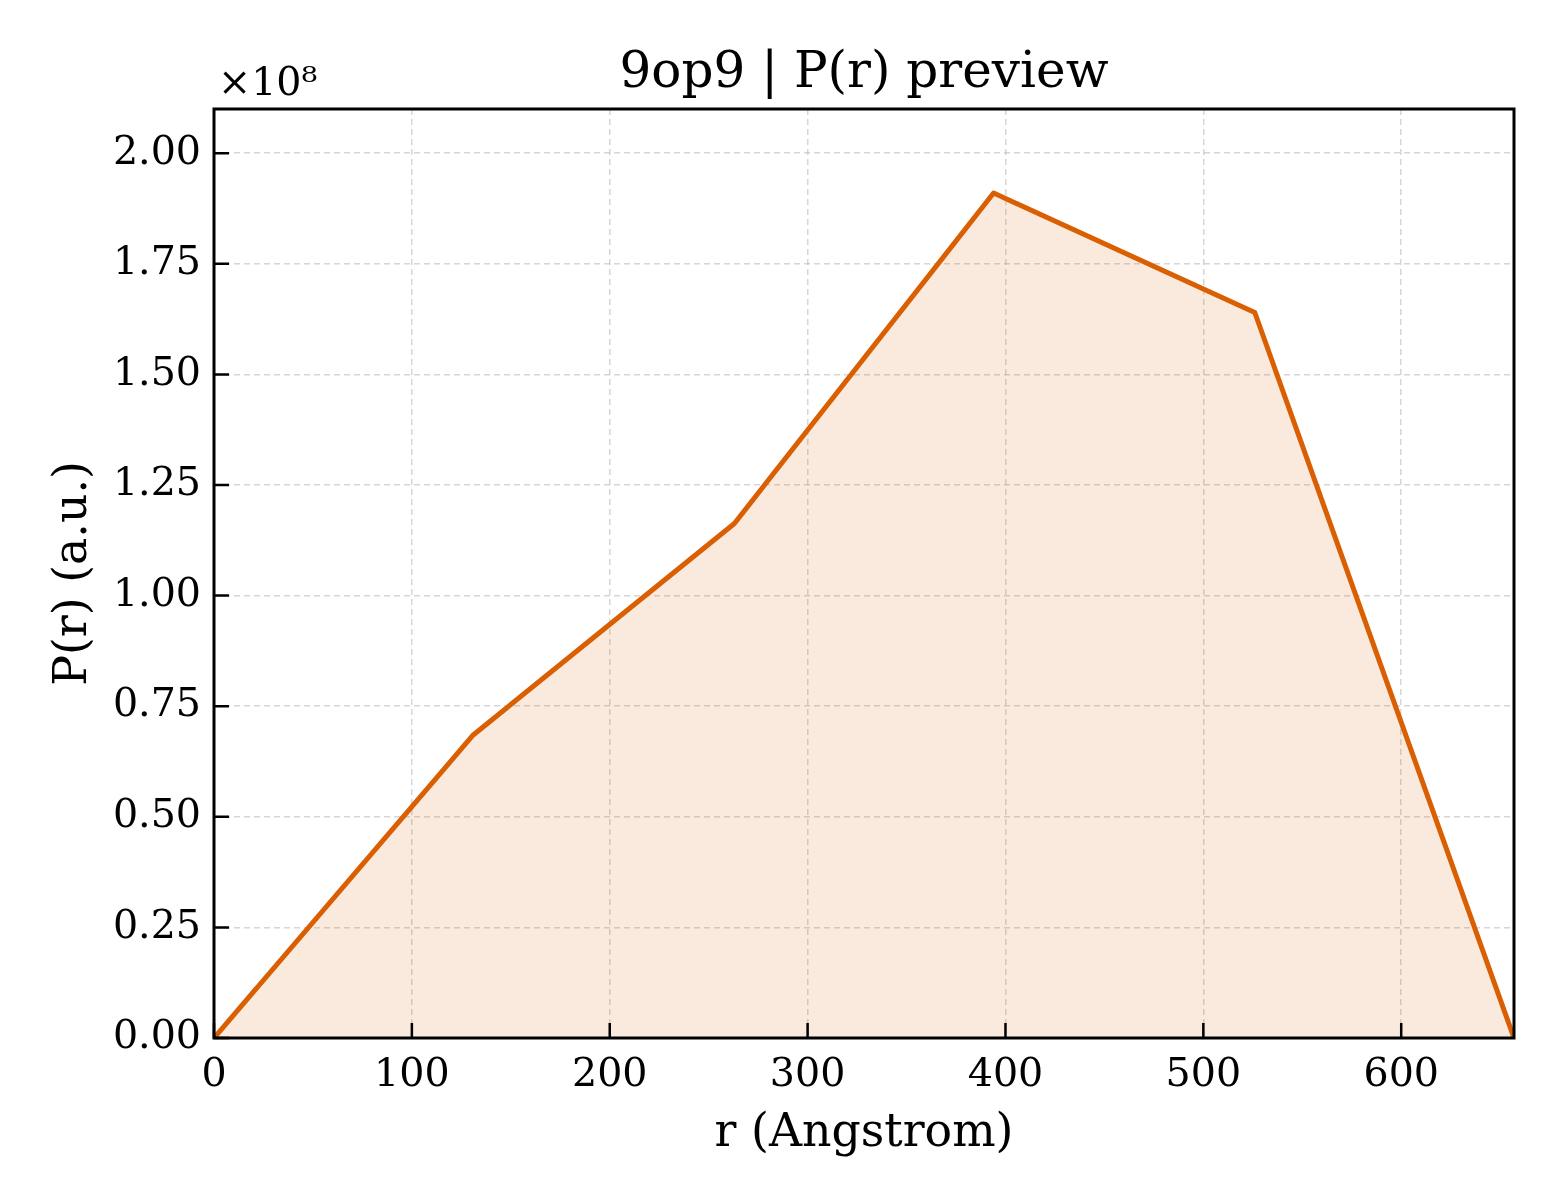 The height and width of the screenshot is (1200, 1560). Describe the element at coordinates (609, 1072) in the screenshot. I see `x-tick-label: 200` at that location.